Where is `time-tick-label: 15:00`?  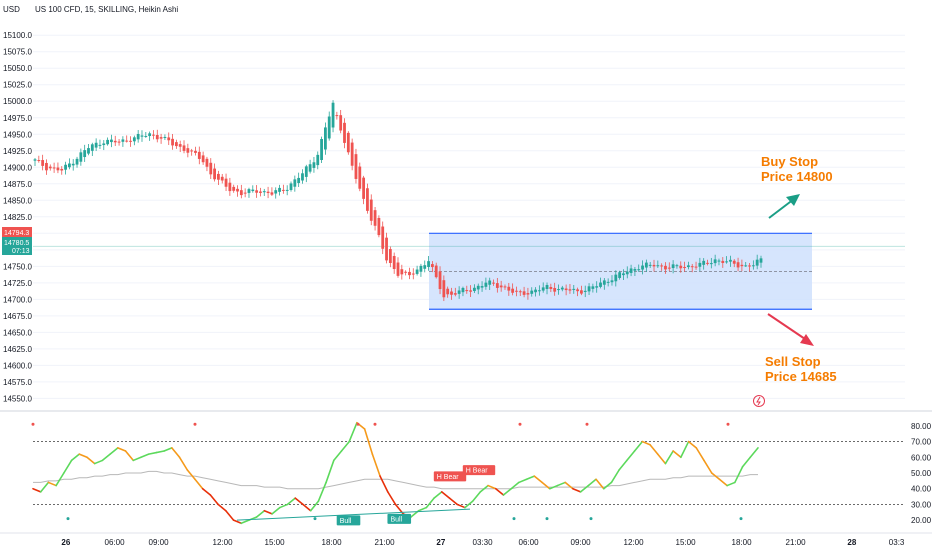 time-tick-label: 15:00 is located at coordinates (686, 542).